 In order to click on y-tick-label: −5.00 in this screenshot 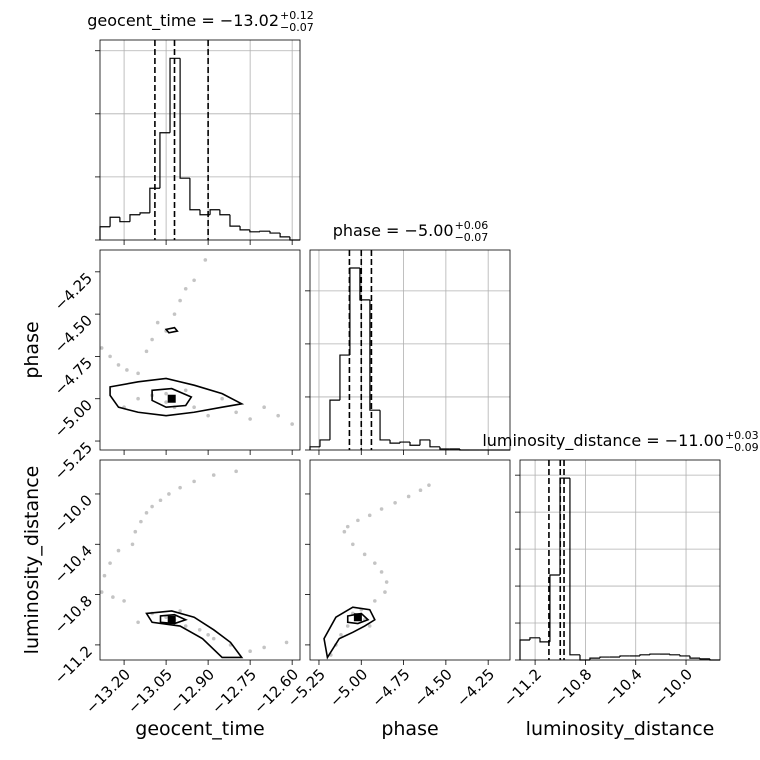, I will do `click(73, 418)`.